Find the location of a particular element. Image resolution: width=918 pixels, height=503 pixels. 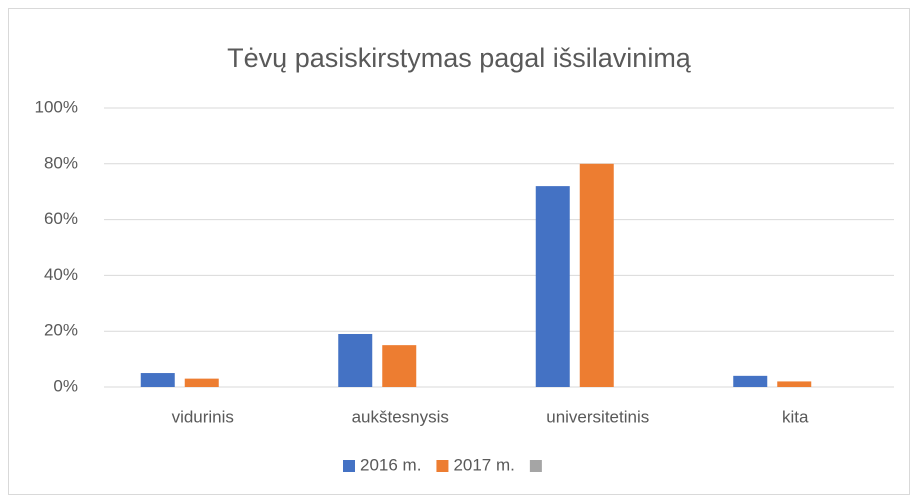

y-tick-label: 0% is located at coordinates (65, 385).